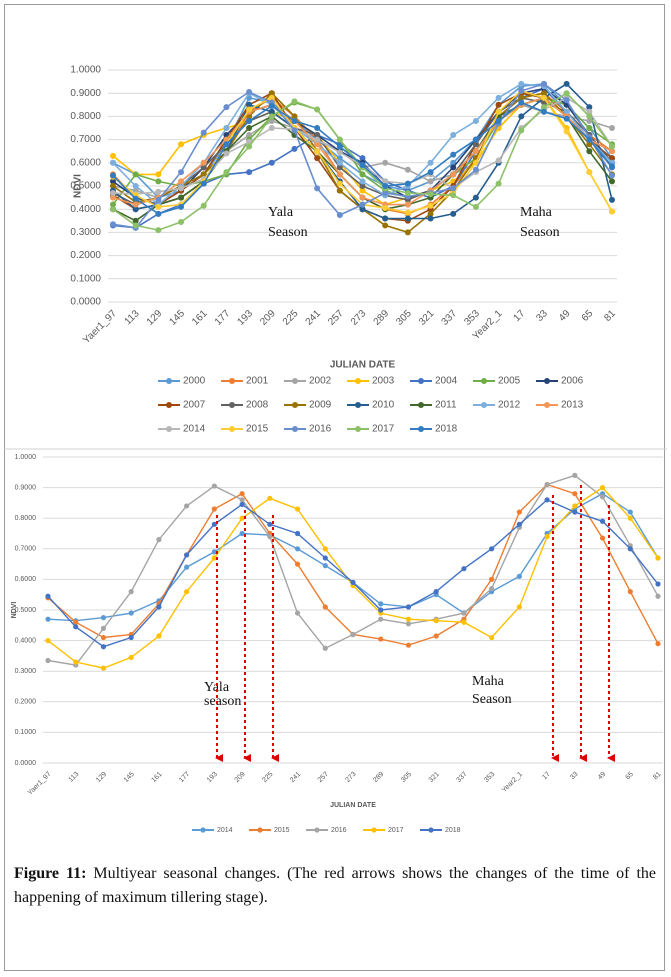  Describe the element at coordinates (26, 702) in the screenshot. I see `y-tick-label: 0.2000` at that location.